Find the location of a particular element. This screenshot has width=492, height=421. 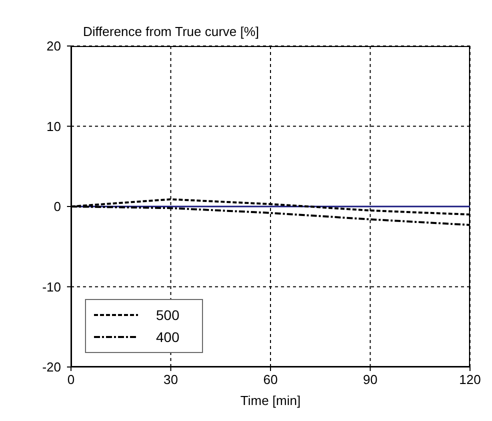

x-tick-label: 0 is located at coordinates (71, 380).